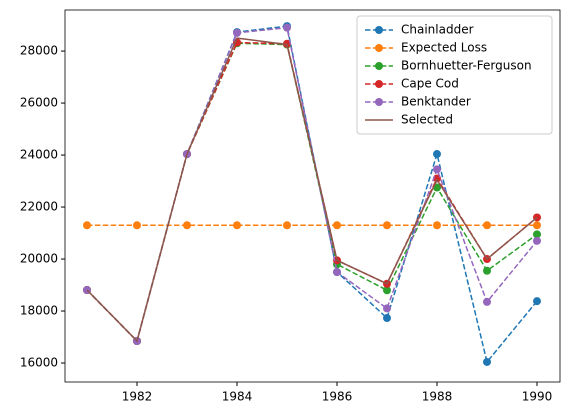  I want to click on legend-label: Bornhuetter-Ferguson, so click(466, 66).